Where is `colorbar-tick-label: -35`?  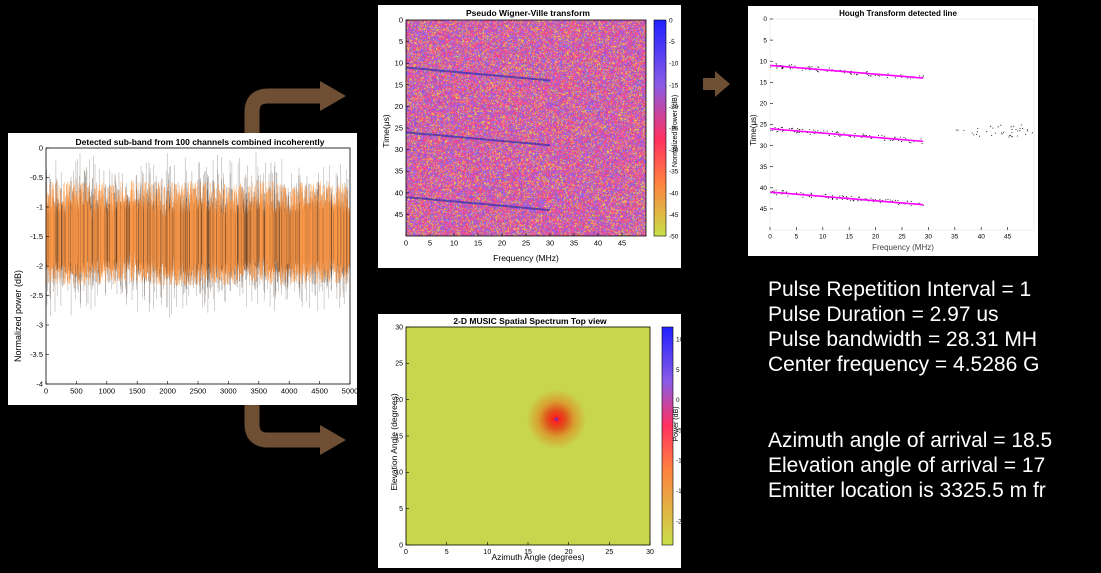 colorbar-tick-label: -35 is located at coordinates (674, 172).